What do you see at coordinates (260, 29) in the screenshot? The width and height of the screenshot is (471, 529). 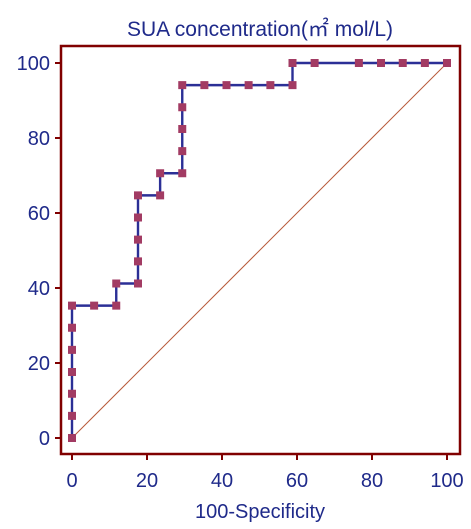 I see `chart-title: SUA concentration(㎡ mol/L)` at bounding box center [260, 29].